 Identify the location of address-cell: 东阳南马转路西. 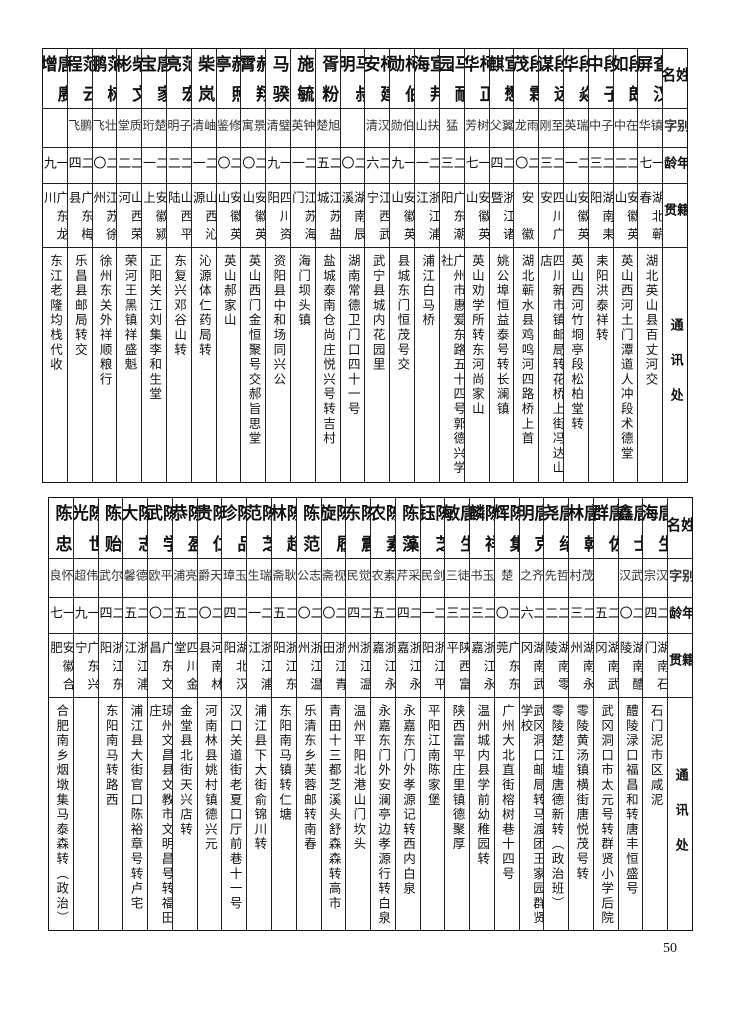
(111, 814).